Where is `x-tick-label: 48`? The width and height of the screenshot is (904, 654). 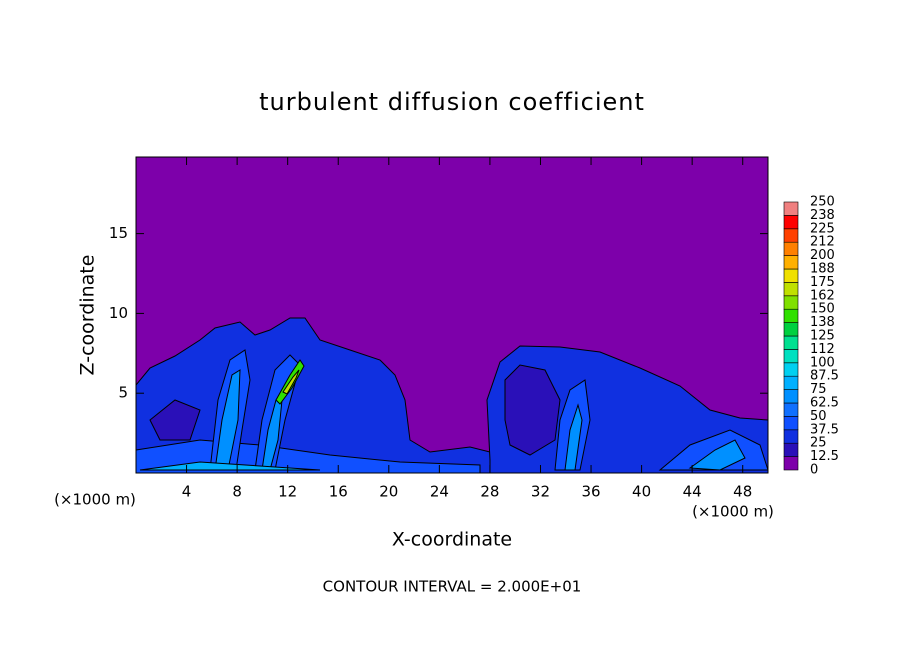 x-tick-label: 48 is located at coordinates (742, 492).